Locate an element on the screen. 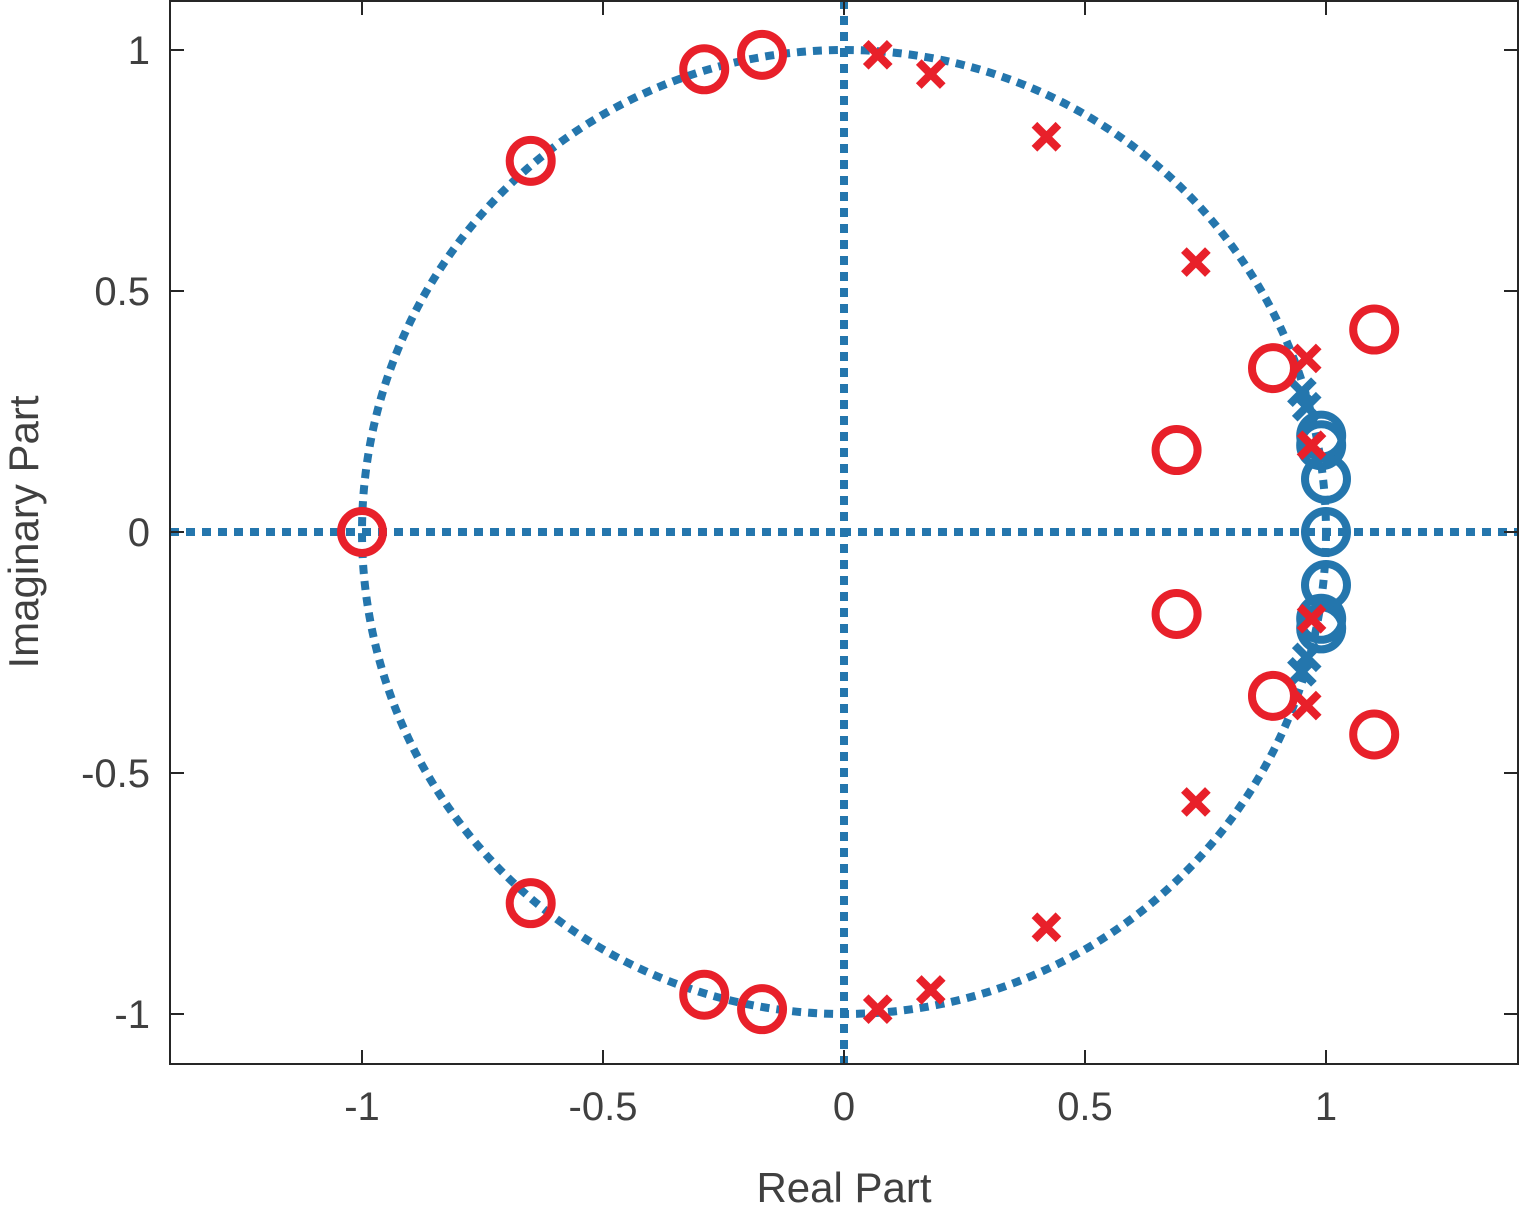  y-tick-label: 0.5 is located at coordinates (122, 292).